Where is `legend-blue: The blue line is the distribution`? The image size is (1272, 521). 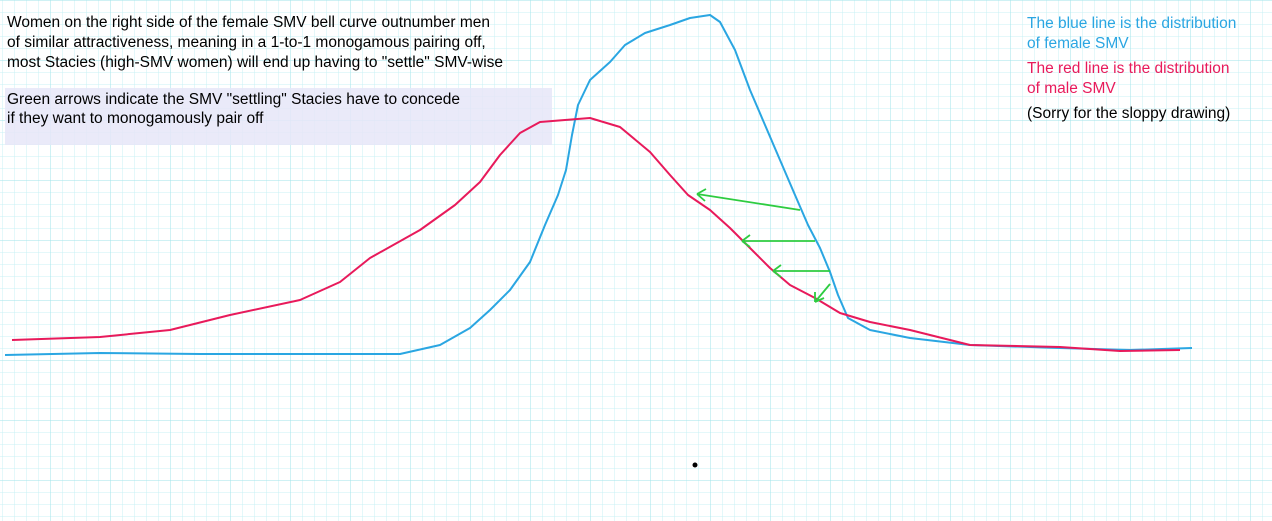
legend-blue: The blue line is the distribution is located at coordinates (1131, 23).